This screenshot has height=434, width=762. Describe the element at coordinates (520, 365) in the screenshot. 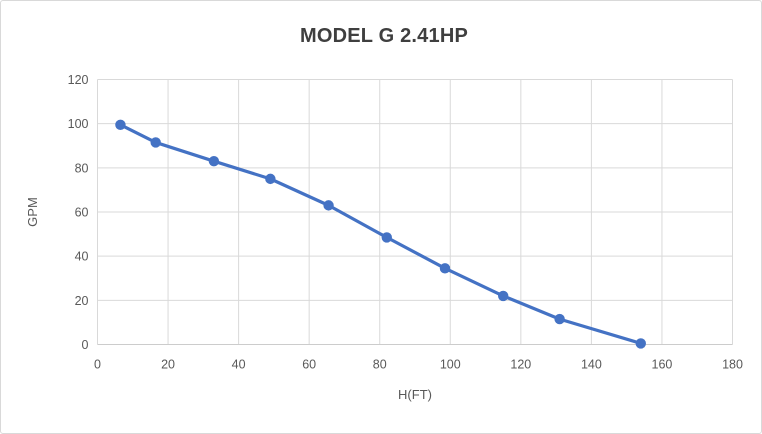

I see `x-tick-label: 120` at that location.